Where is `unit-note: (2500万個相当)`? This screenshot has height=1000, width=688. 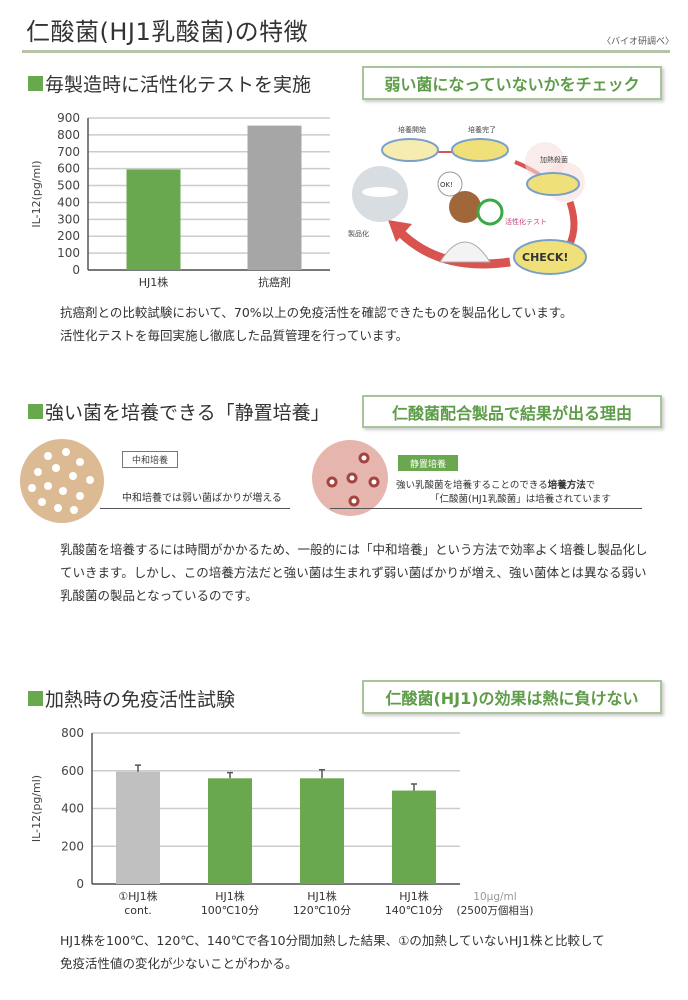
unit-note: (2500万個相当) is located at coordinates (495, 910).